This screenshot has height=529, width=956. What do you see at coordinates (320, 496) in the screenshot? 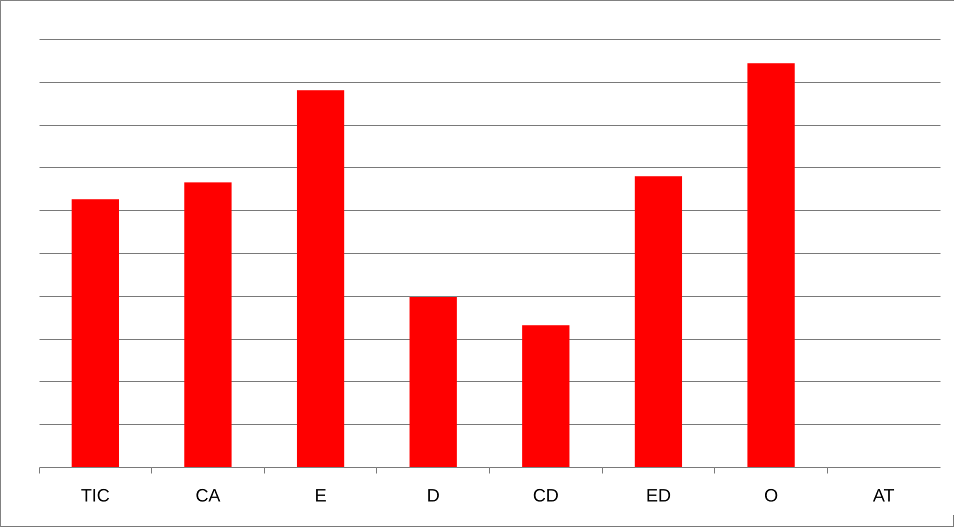
I see `x-tick-label: E` at bounding box center [320, 496].